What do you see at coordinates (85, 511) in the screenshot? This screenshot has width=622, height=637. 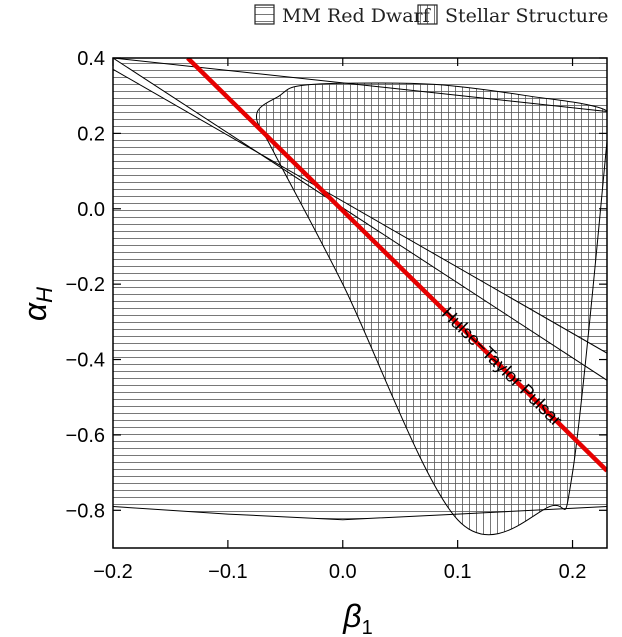 I see `y-tick-label: −0.8` at bounding box center [85, 511].